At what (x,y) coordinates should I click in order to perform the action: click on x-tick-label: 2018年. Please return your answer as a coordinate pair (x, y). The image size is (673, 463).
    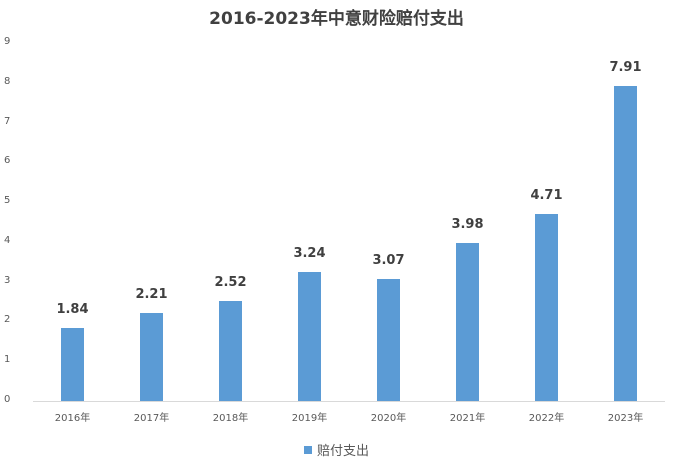
    Looking at the image, I should click on (230, 418).